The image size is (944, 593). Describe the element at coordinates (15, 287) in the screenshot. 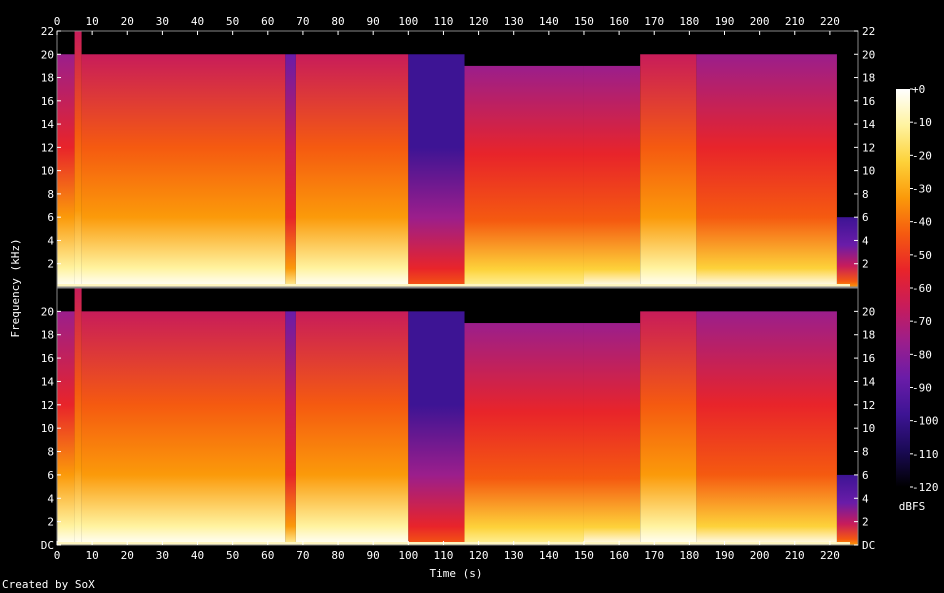

I see `y-axis-label: Frequency (kHz)` at that location.